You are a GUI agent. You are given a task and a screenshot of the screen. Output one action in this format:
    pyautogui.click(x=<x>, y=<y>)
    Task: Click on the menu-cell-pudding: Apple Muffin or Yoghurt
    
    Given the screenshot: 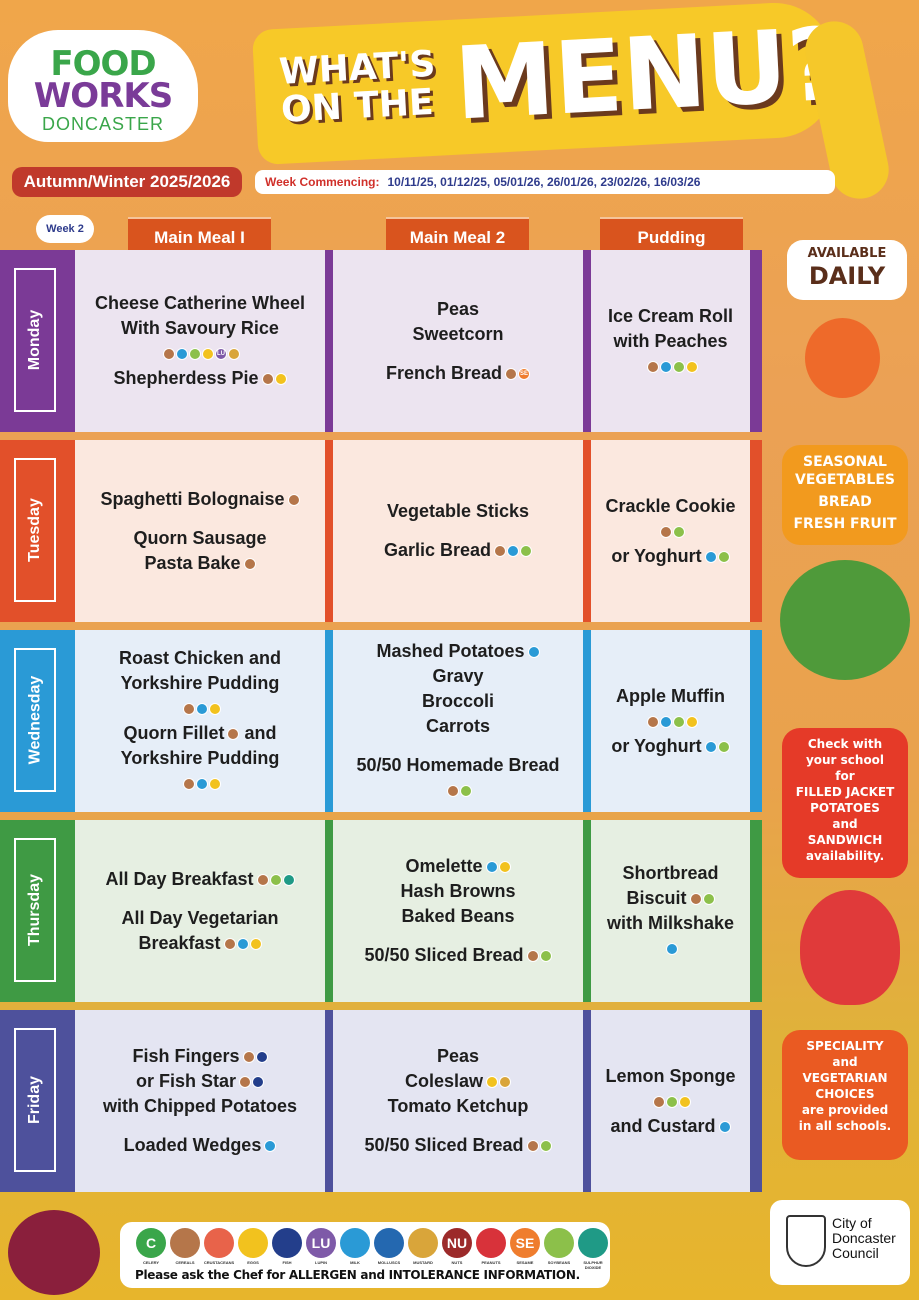 What is the action you would take?
    pyautogui.click(x=670, y=721)
    